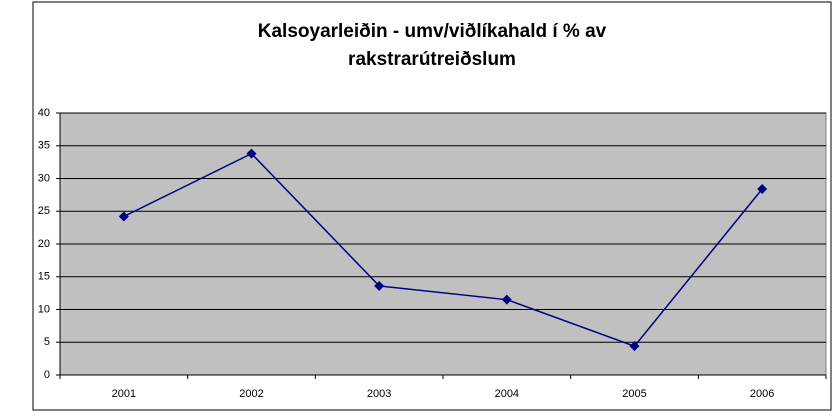 This screenshot has height=417, width=834. I want to click on chart-title: rakstrarútreiðslum, so click(432, 59).